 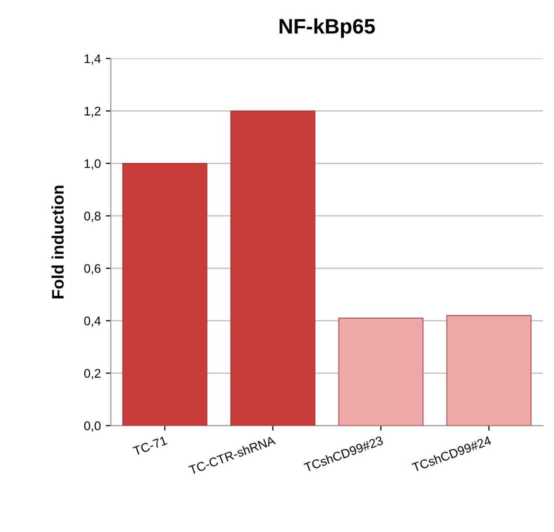 What do you see at coordinates (92, 164) in the screenshot?
I see `y-tick-label: 1,0` at bounding box center [92, 164].